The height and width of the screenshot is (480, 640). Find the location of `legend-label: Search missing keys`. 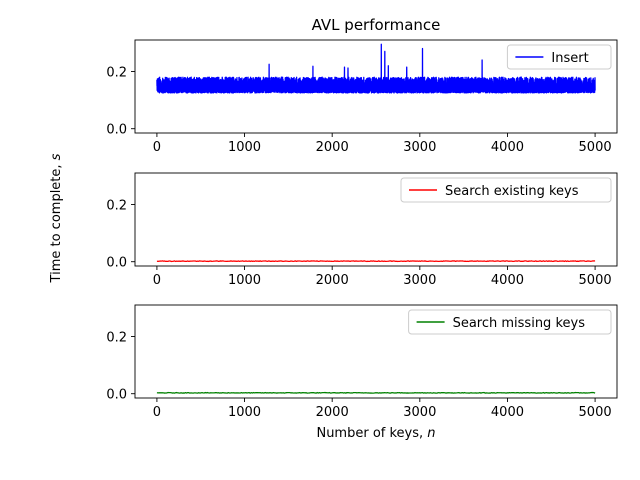

legend-label: Search missing keys is located at coordinates (519, 323).